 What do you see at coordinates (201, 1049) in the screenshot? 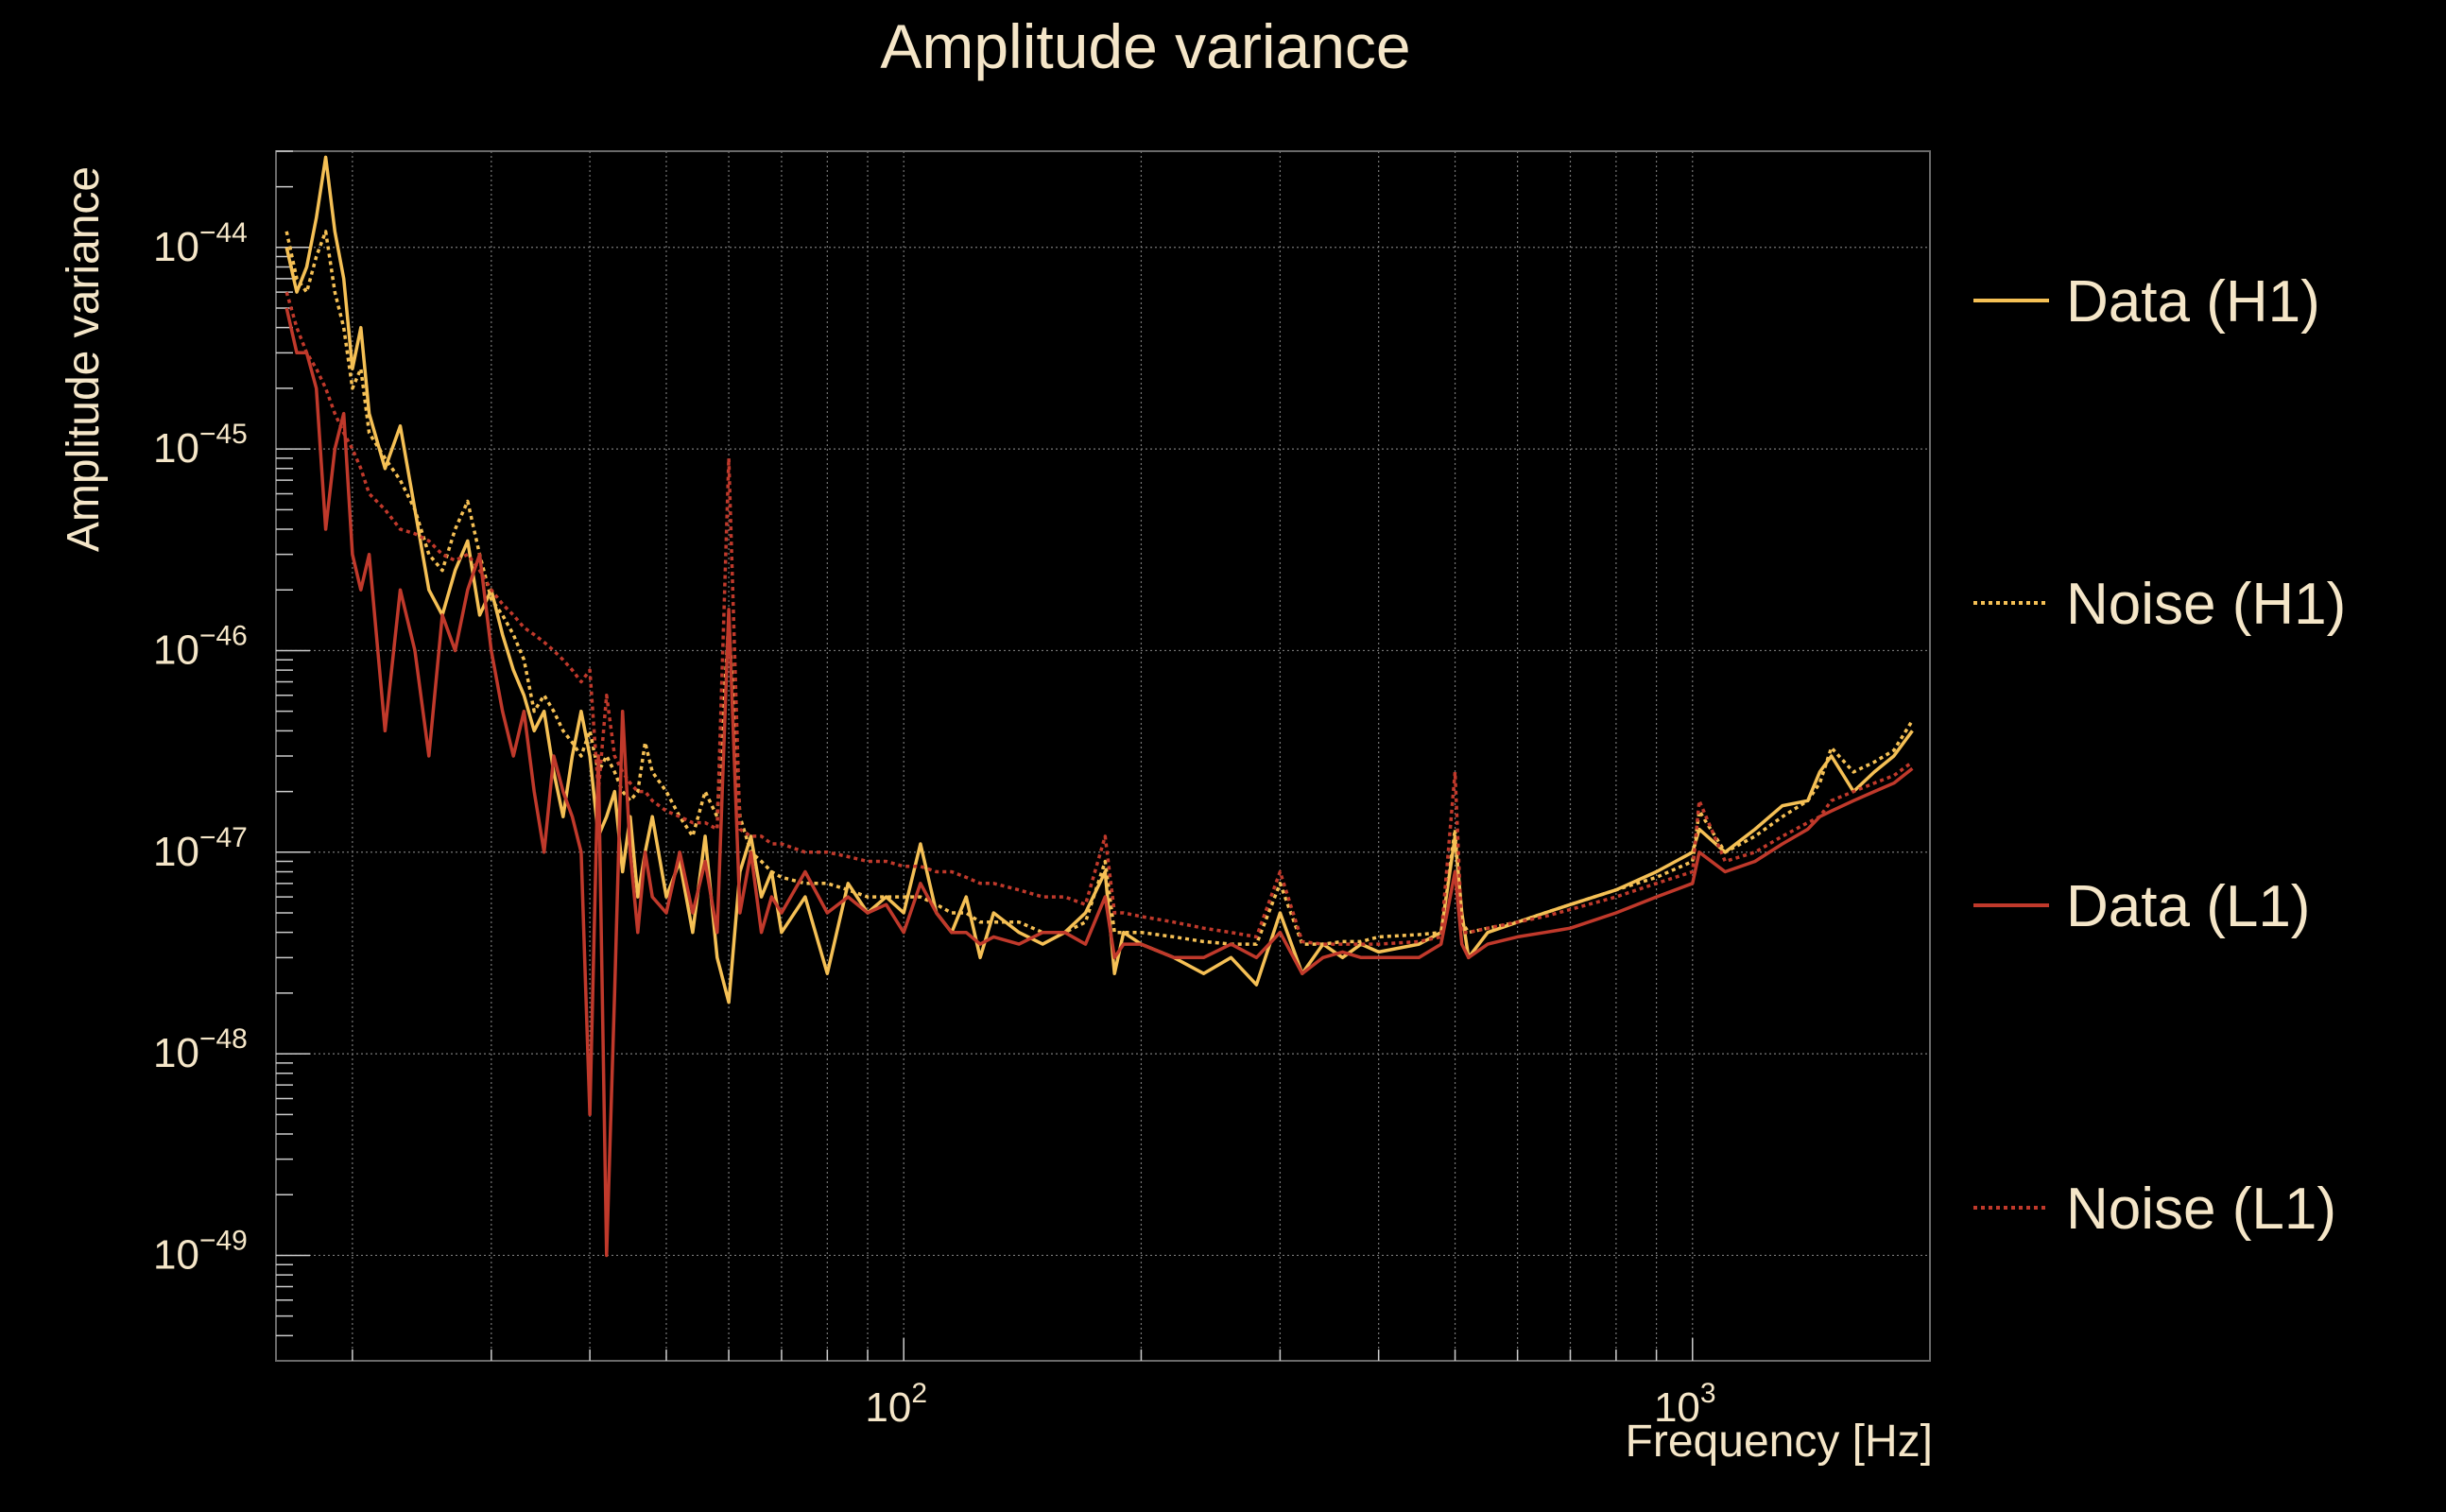
I see `y-tick-label: 10−48` at bounding box center [201, 1049].